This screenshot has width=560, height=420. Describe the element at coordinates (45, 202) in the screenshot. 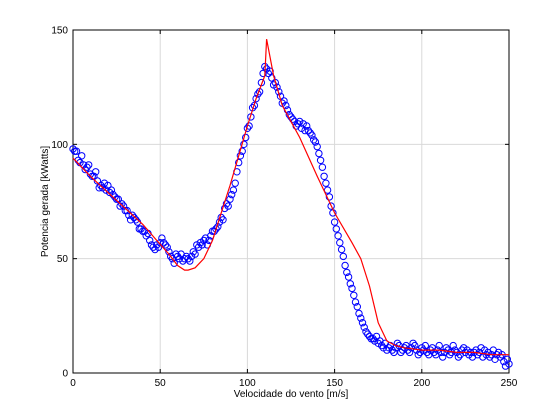

I see `y-axis-label: Potencia gerada [kWatts]` at that location.